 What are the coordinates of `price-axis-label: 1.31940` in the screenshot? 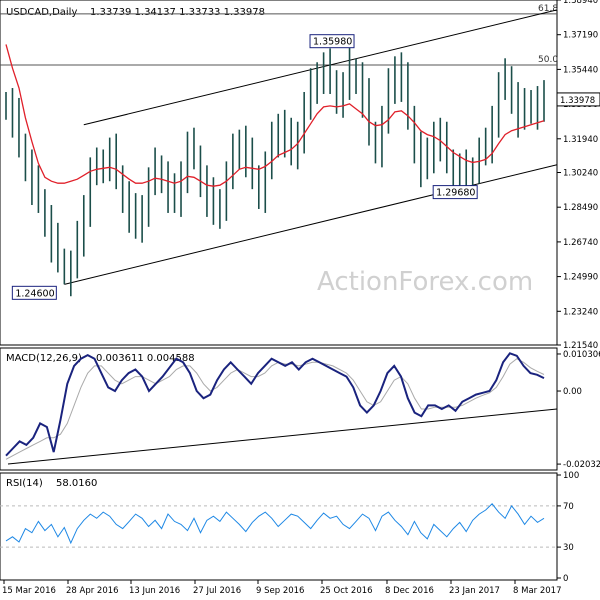 It's located at (580, 140).